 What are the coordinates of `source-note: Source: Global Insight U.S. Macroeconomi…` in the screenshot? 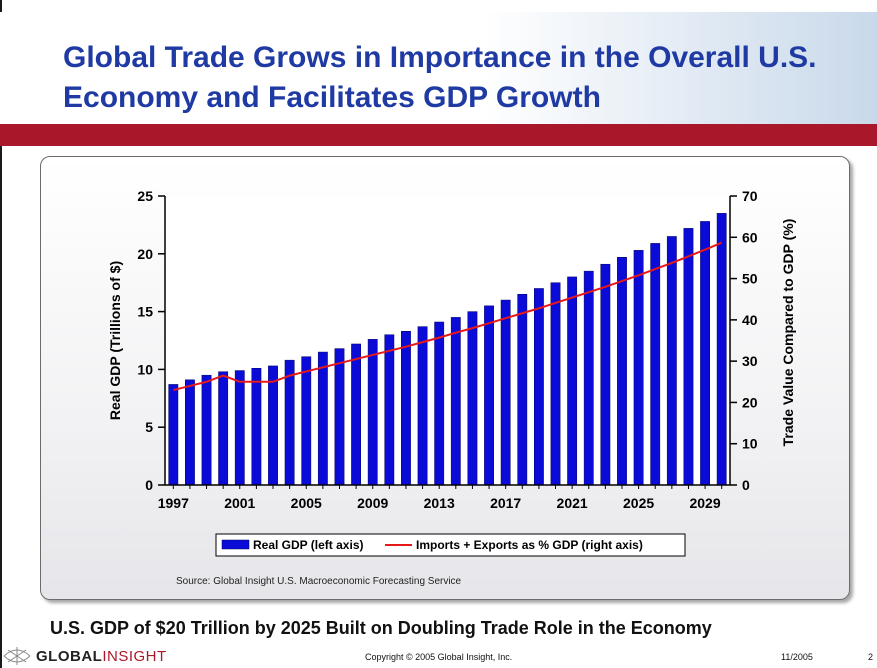 It's located at (319, 581).